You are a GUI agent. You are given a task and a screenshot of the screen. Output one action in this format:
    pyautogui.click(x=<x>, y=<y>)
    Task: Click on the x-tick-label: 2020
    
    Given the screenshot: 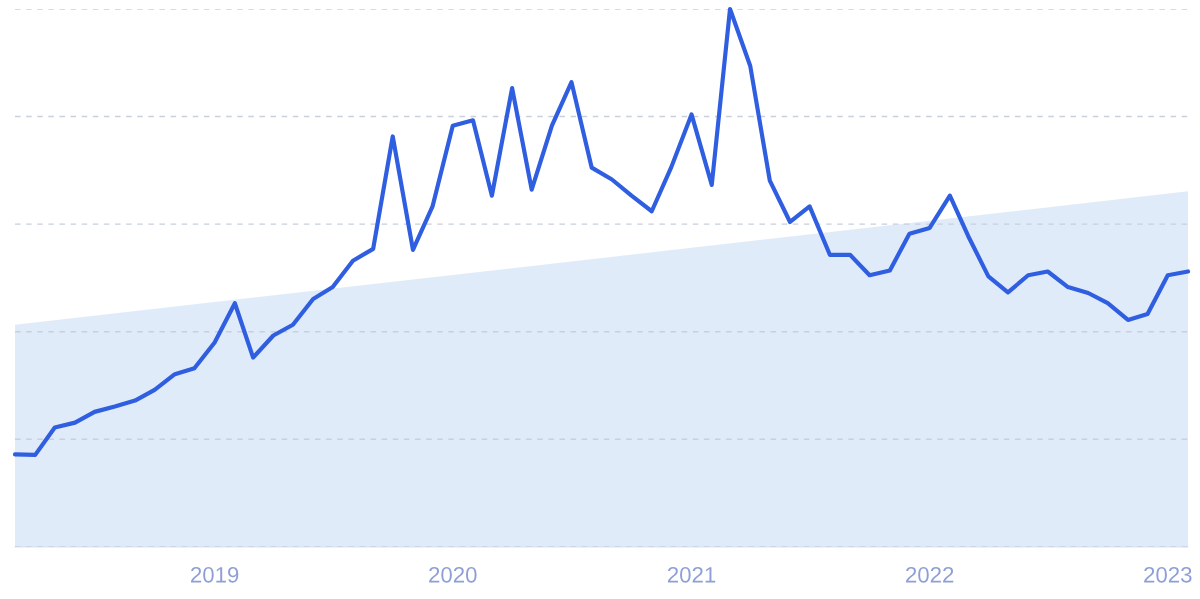 What is the action you would take?
    pyautogui.click(x=453, y=574)
    